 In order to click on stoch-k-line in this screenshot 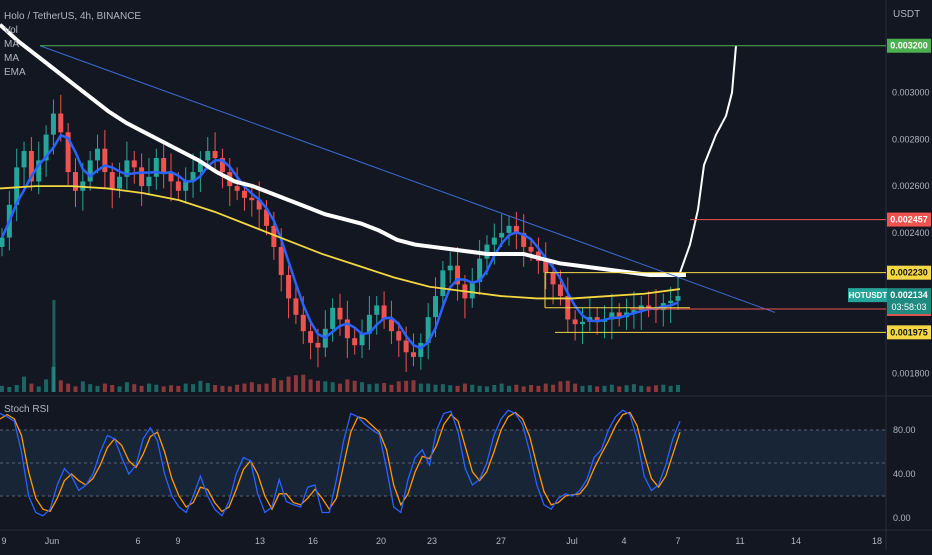, I will do `click(340, 463)`.